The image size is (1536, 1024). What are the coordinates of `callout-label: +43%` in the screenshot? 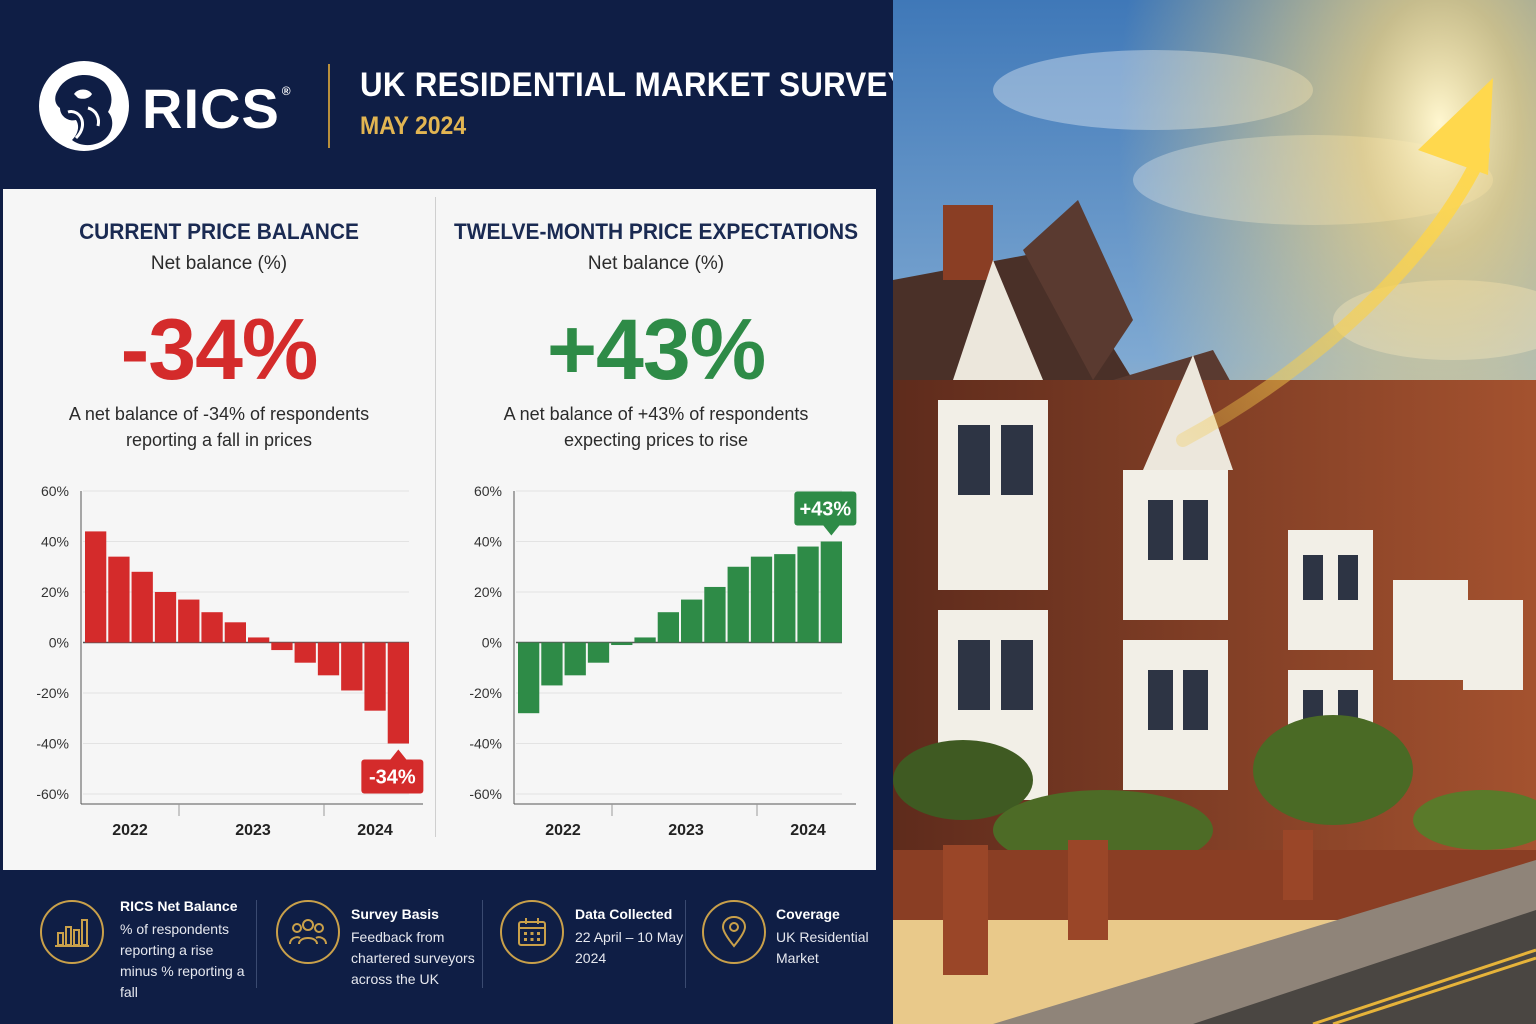 It's located at (825, 510).